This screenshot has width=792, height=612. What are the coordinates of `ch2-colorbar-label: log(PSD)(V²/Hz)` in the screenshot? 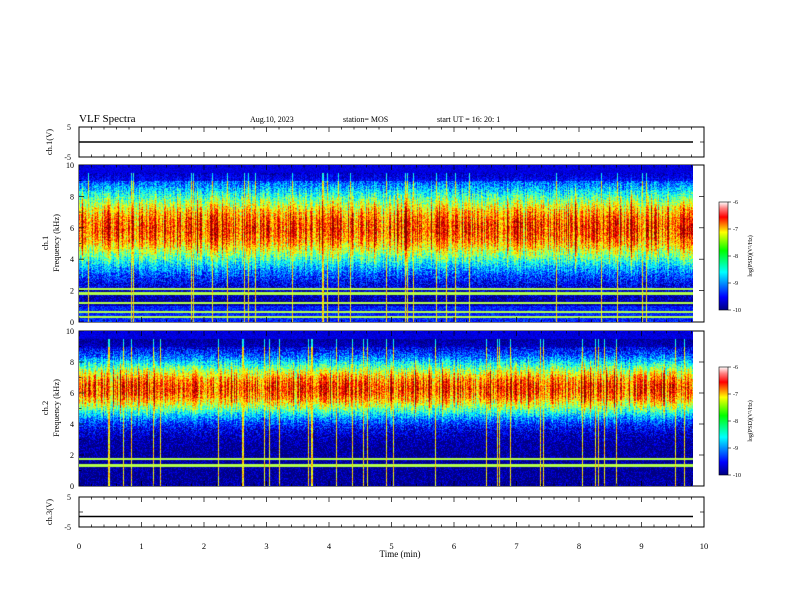 It's located at (750, 420).